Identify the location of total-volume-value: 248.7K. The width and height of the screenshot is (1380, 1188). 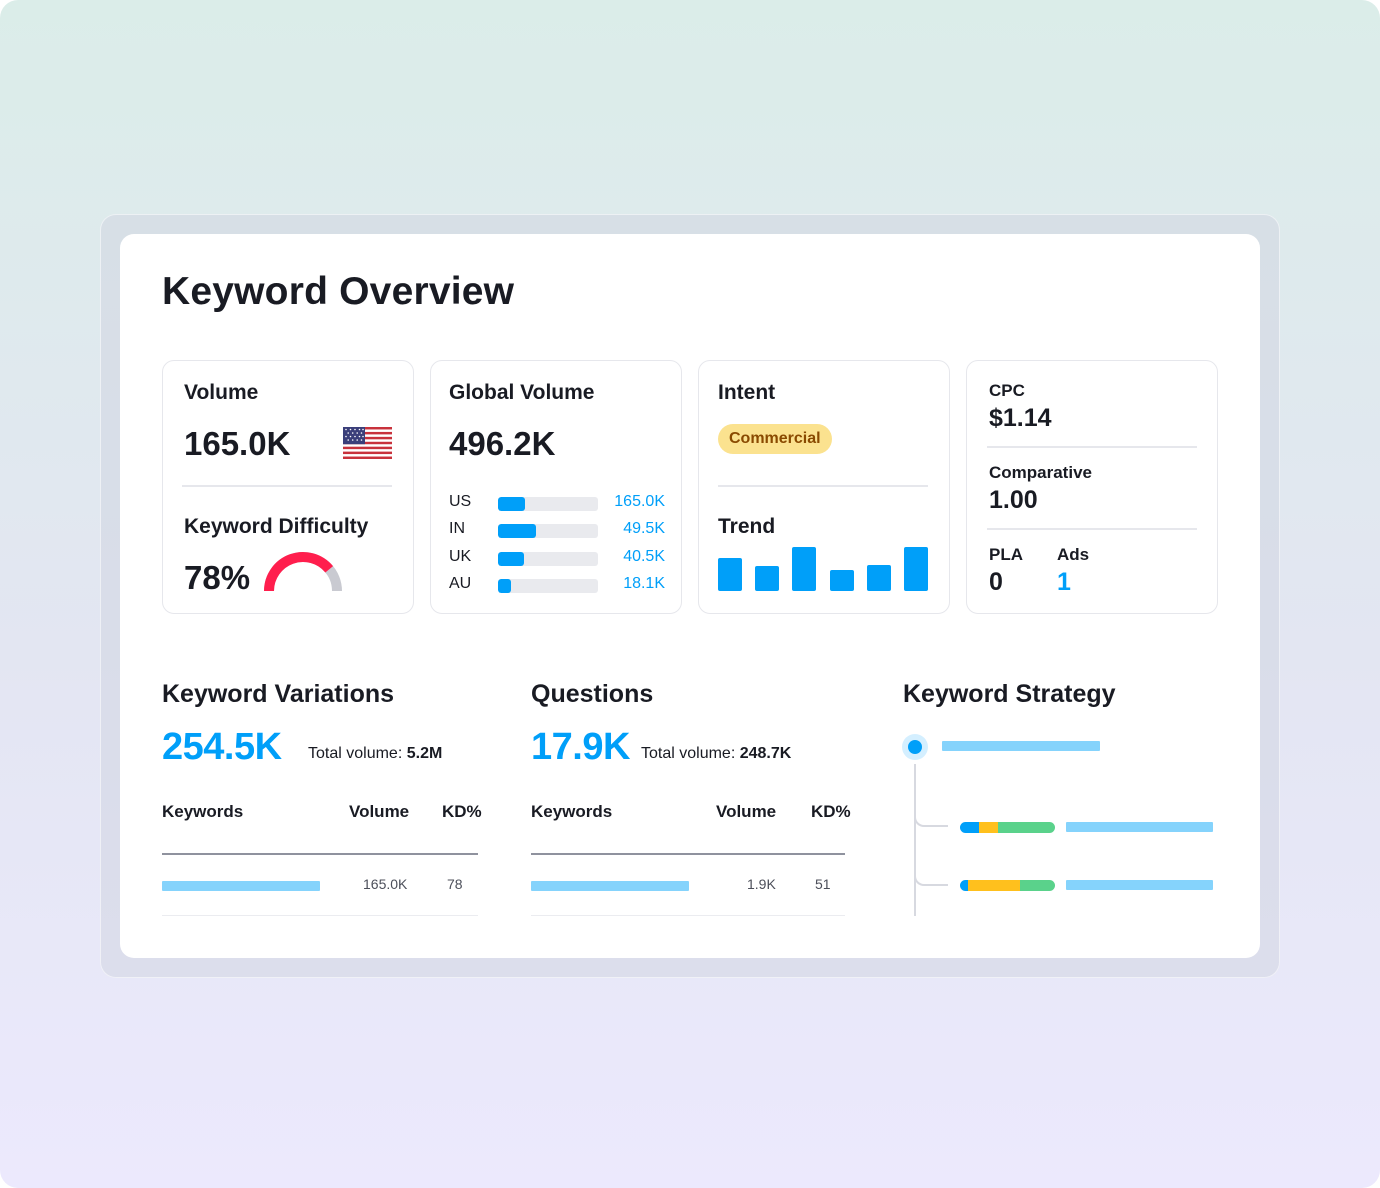
(765, 753).